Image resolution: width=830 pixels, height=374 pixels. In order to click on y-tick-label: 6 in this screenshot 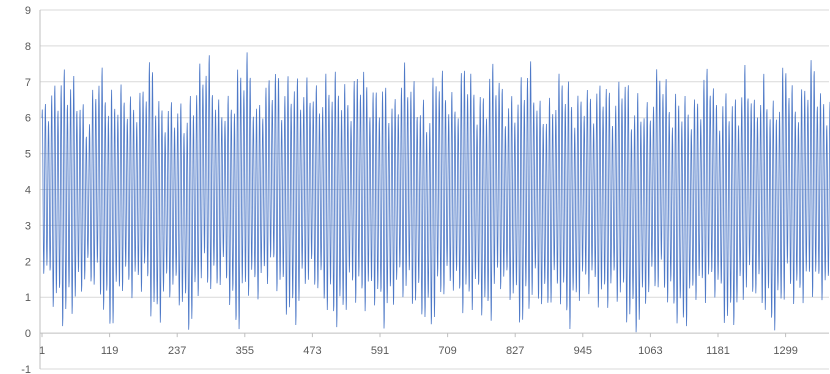, I will do `click(28, 119)`.